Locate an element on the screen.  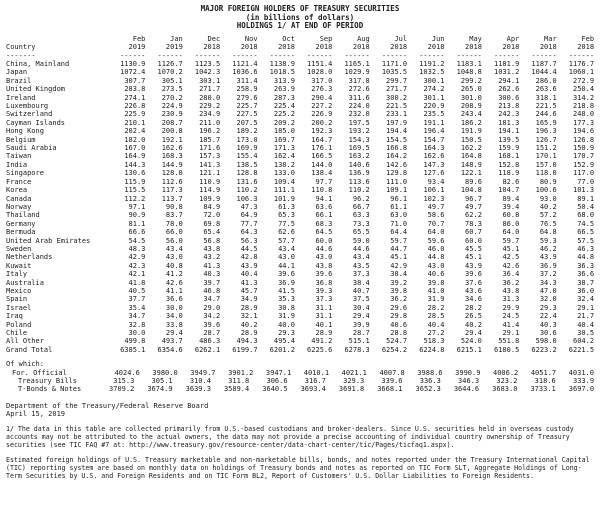
table-row-label: Canada is located at coordinates (19, 198).